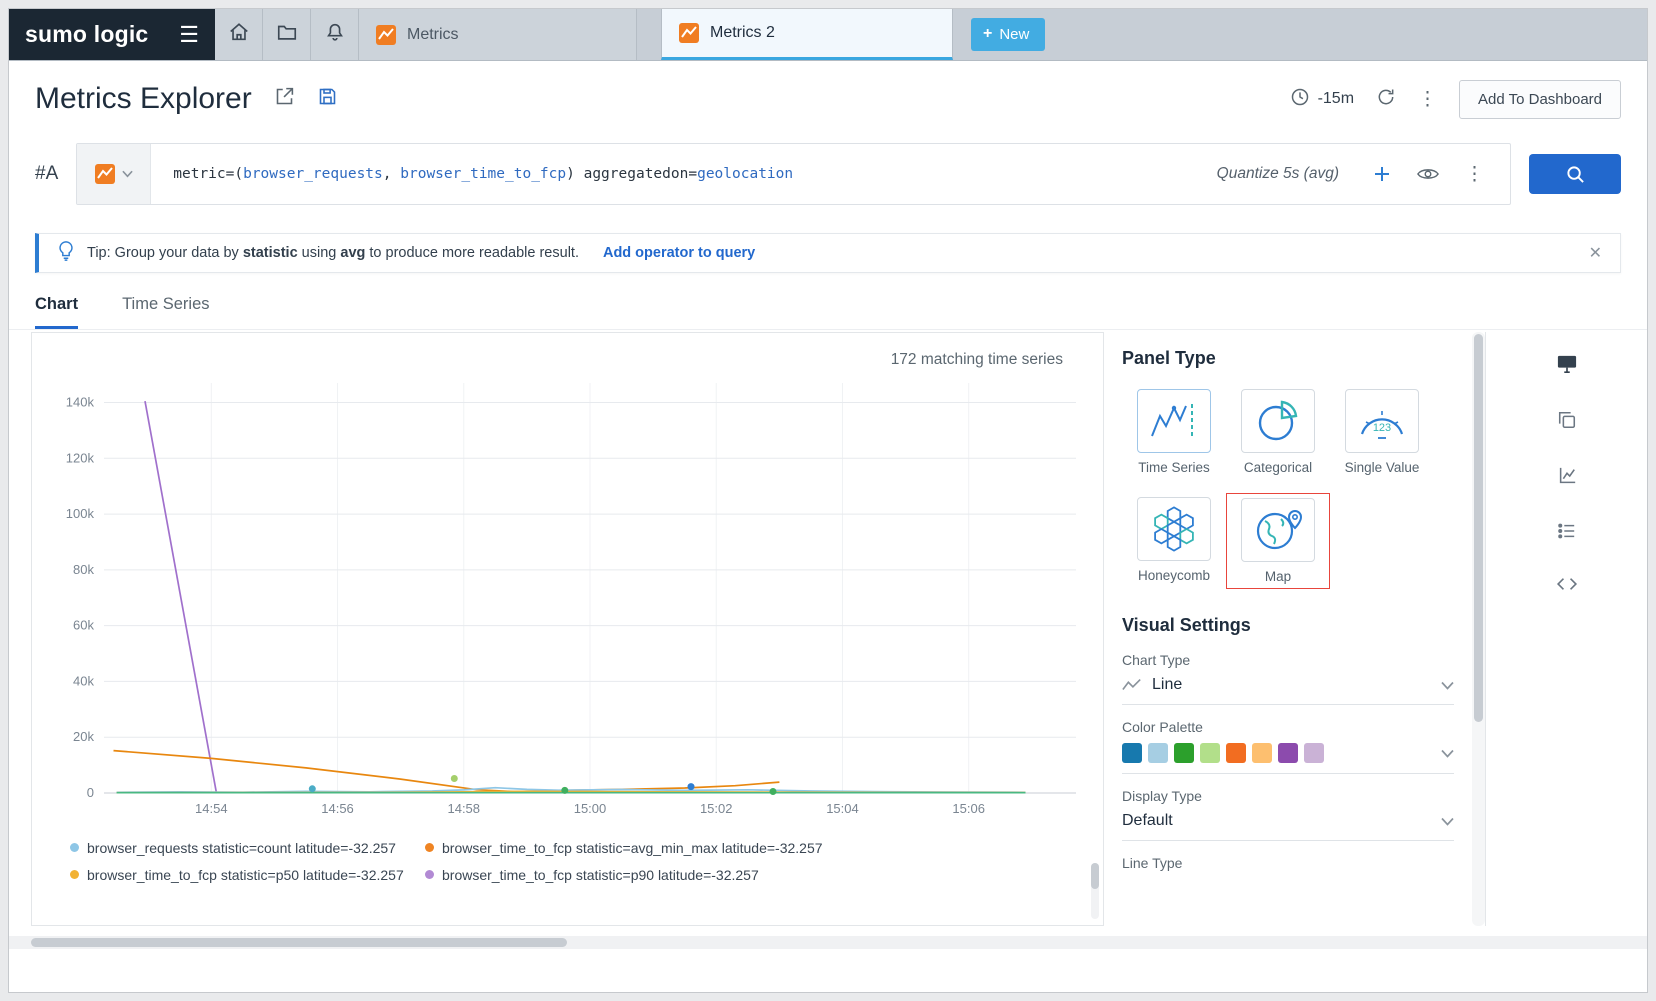 The width and height of the screenshot is (1656, 1001). Describe the element at coordinates (239, 34) in the screenshot. I see `home-button` at that location.